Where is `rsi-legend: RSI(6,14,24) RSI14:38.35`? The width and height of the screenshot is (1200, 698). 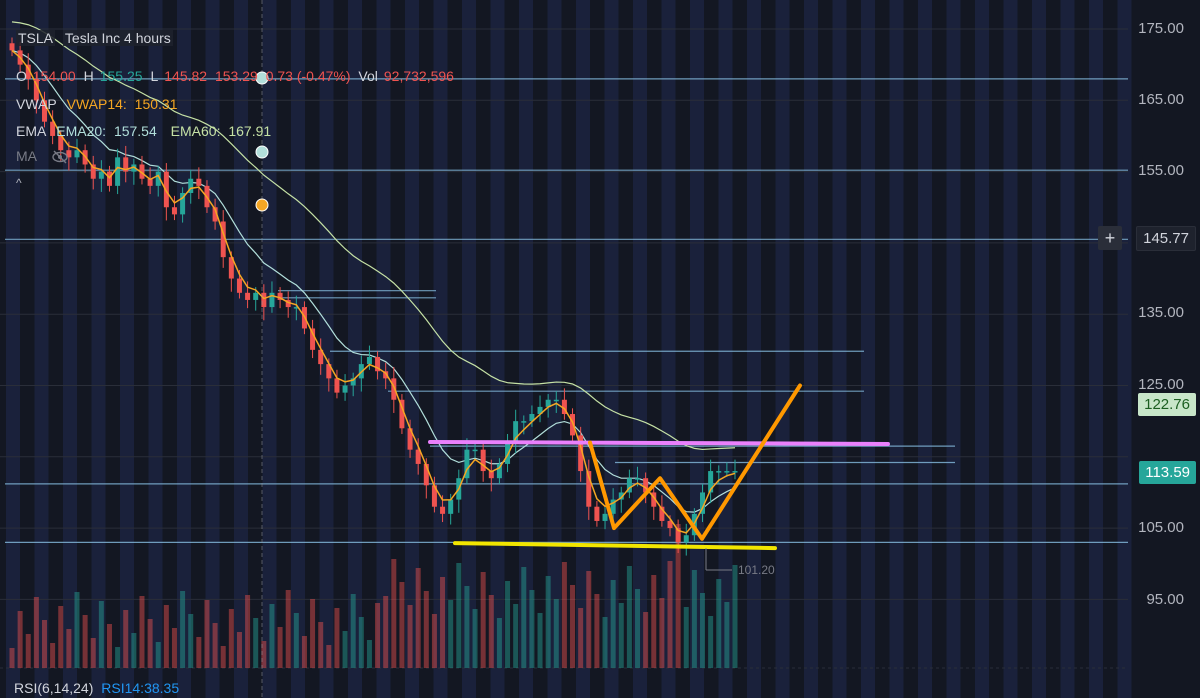 rsi-legend: RSI(6,14,24) RSI14:38.35 is located at coordinates (96, 688).